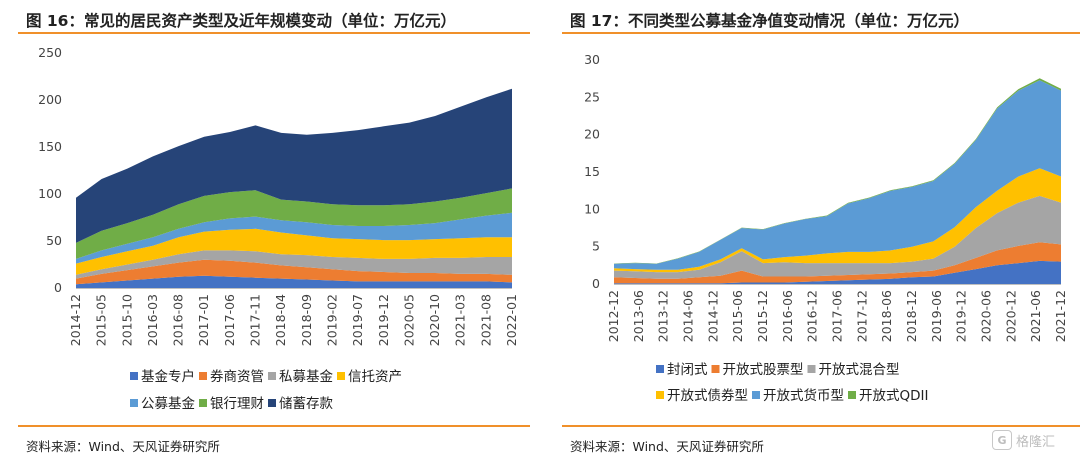 This screenshot has height=458, width=1080. I want to click on legend-label: 开放式QDII, so click(893, 396).